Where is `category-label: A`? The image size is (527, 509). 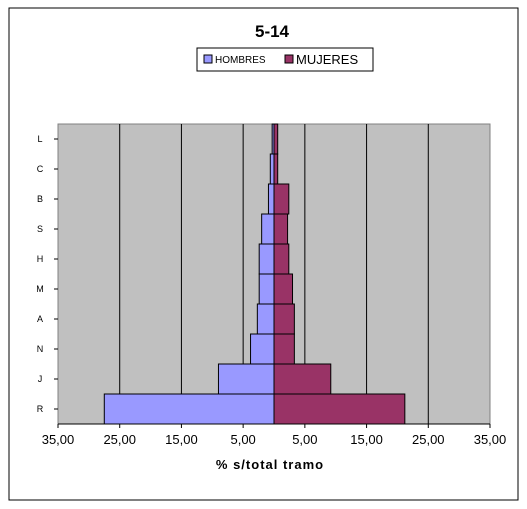 category-label: A is located at coordinates (40, 319).